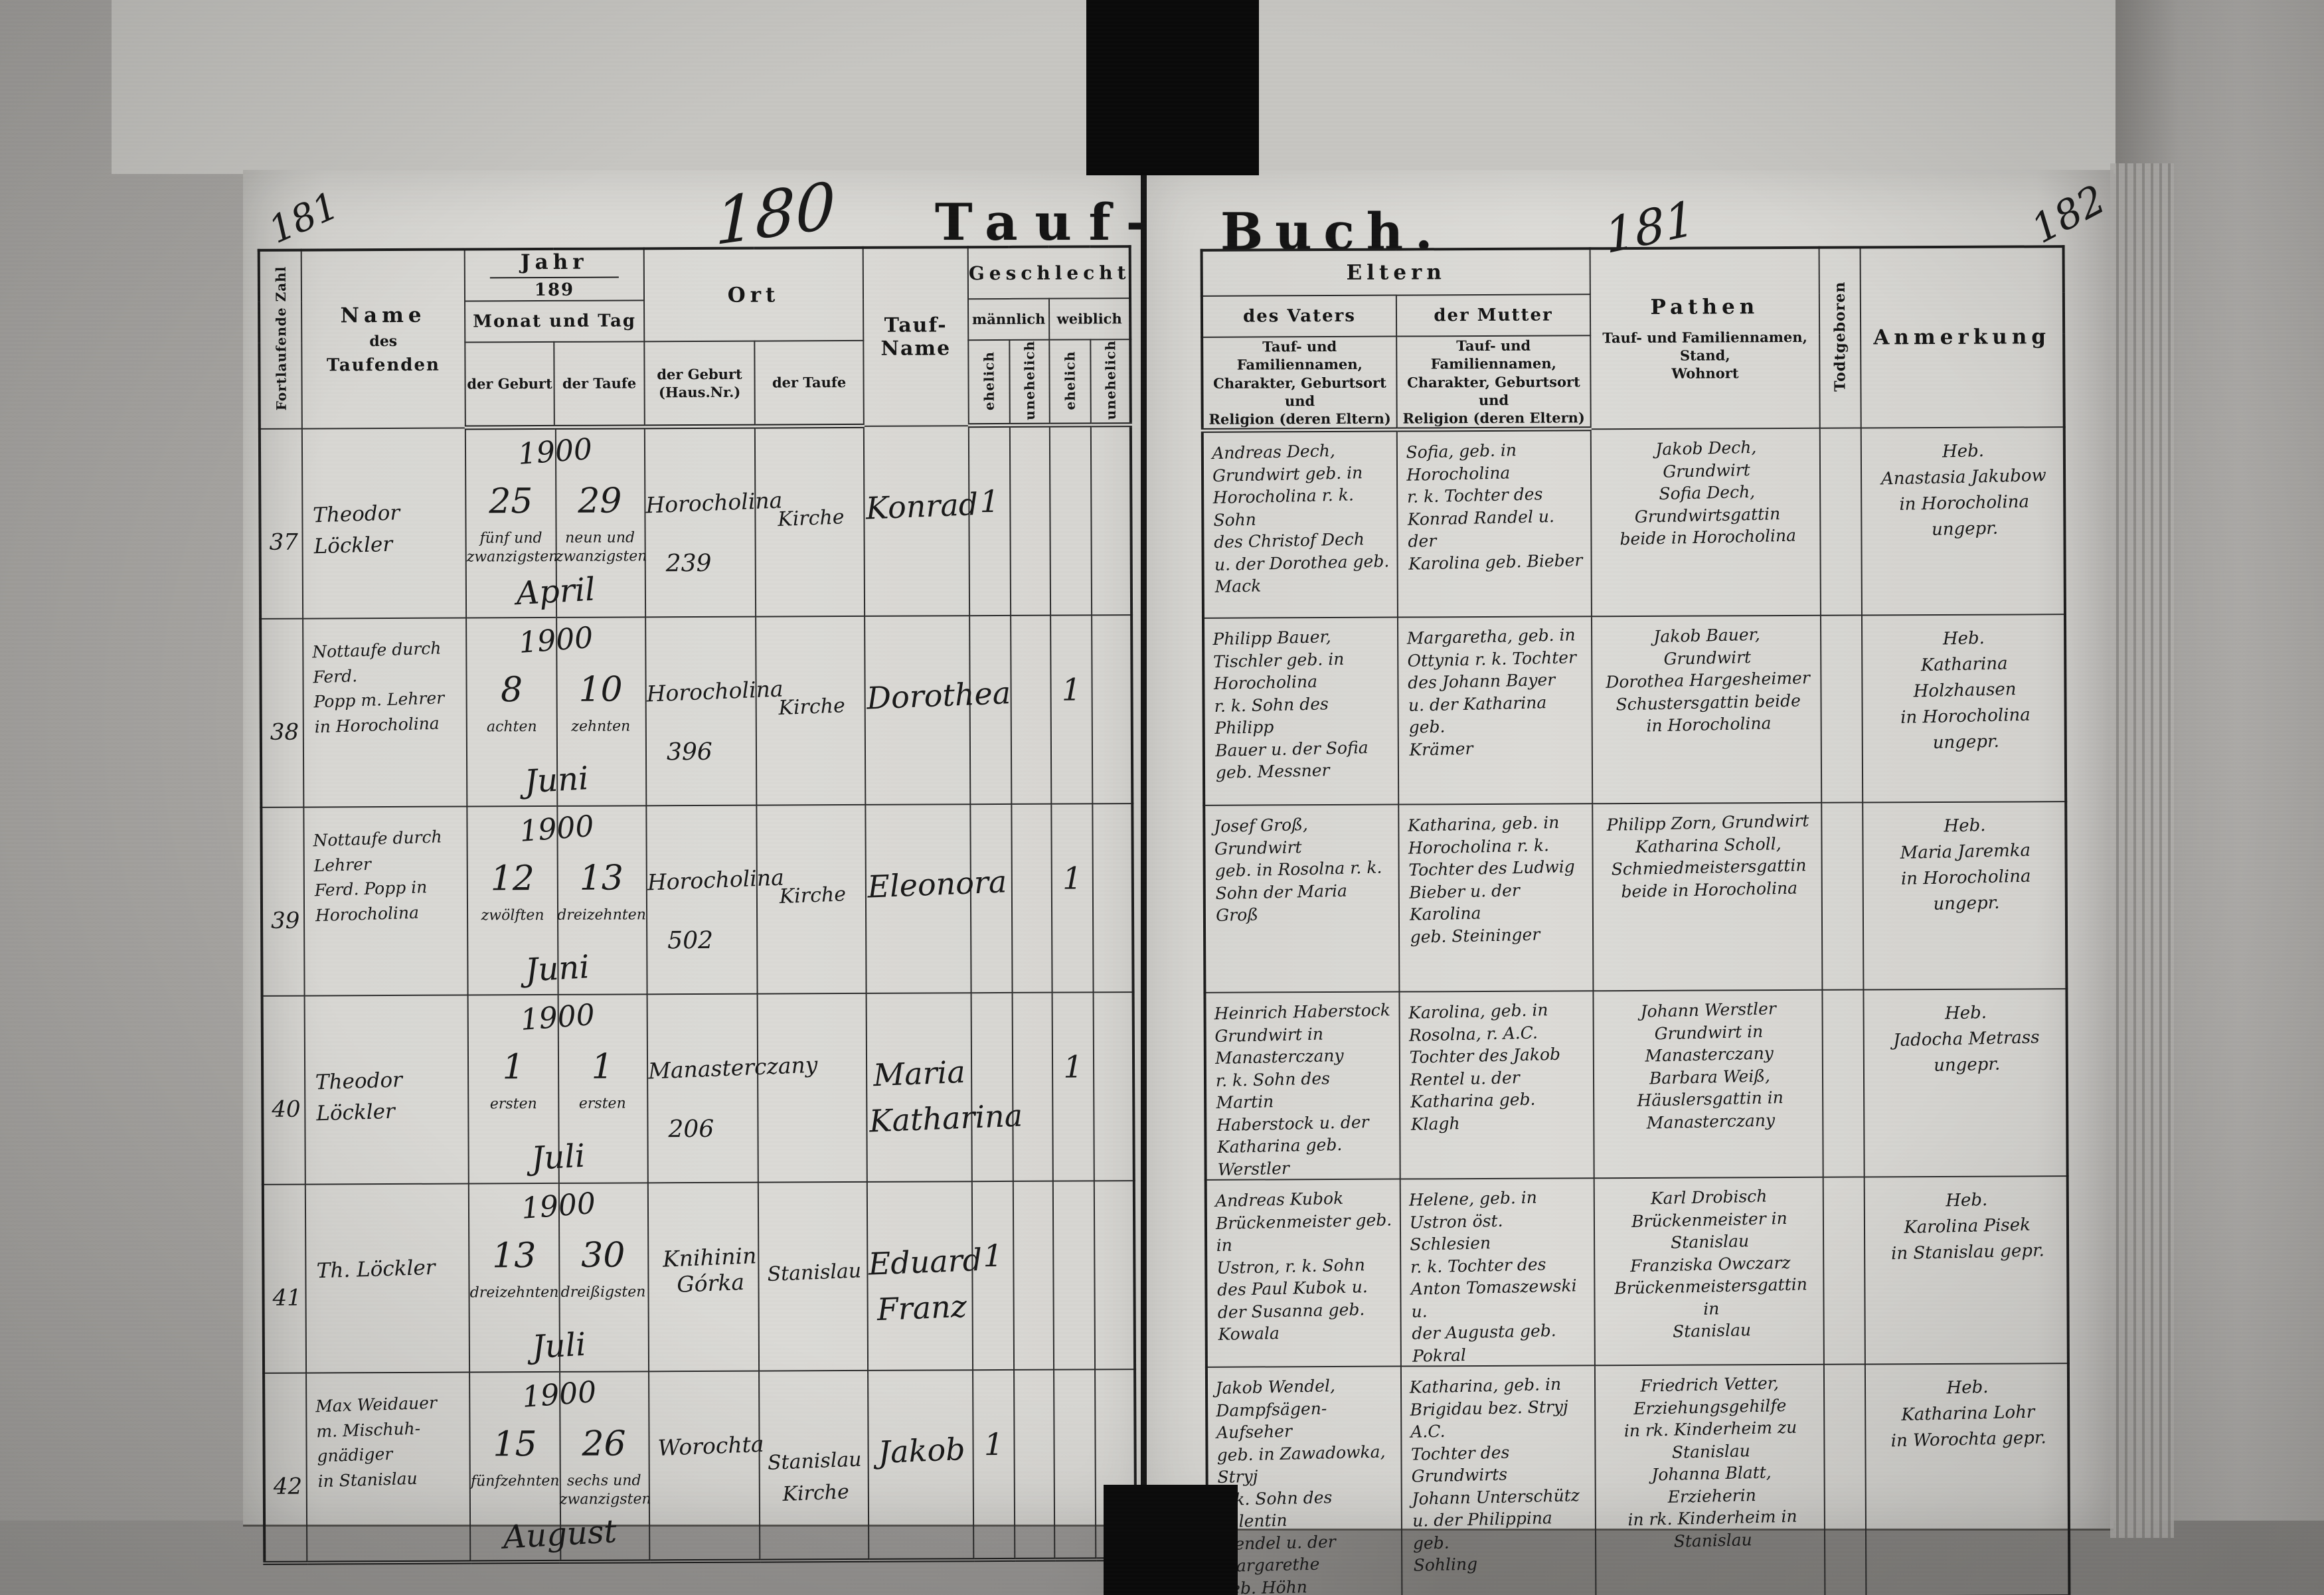 The height and width of the screenshot is (1595, 2324). I want to click on female-legitimate-mark, so click(1074, 1398).